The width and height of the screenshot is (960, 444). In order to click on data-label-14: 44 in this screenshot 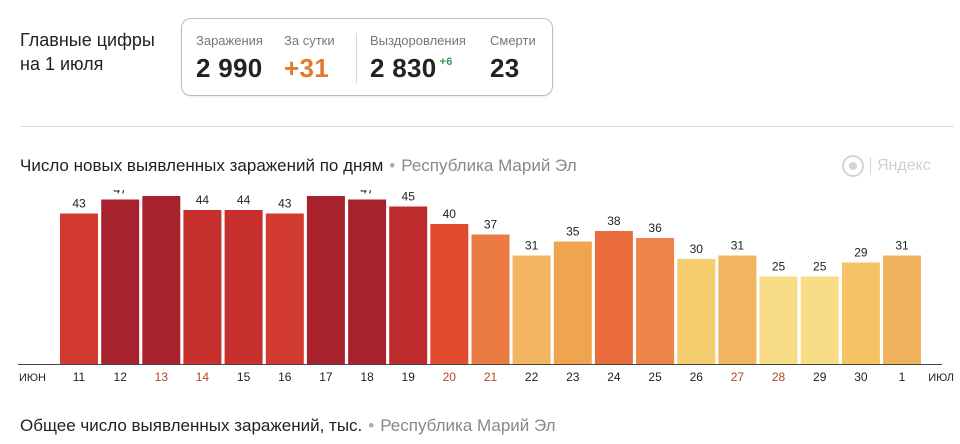, I will do `click(203, 200)`.